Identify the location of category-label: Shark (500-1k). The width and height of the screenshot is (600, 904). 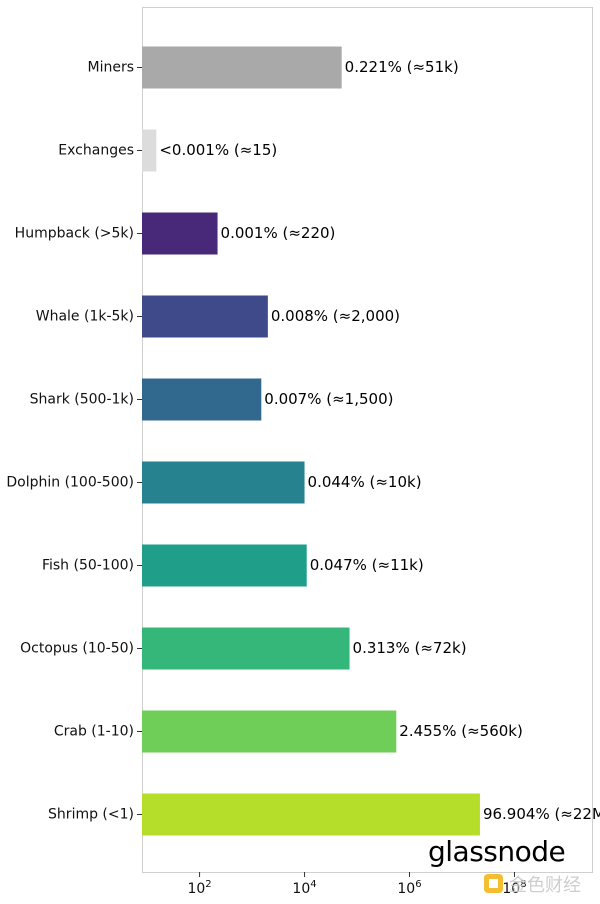
(82, 400).